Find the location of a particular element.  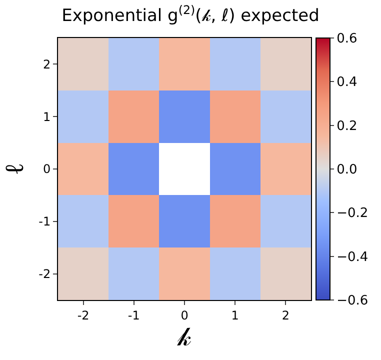

color-bar-label: 0.0 is located at coordinates (347, 170).